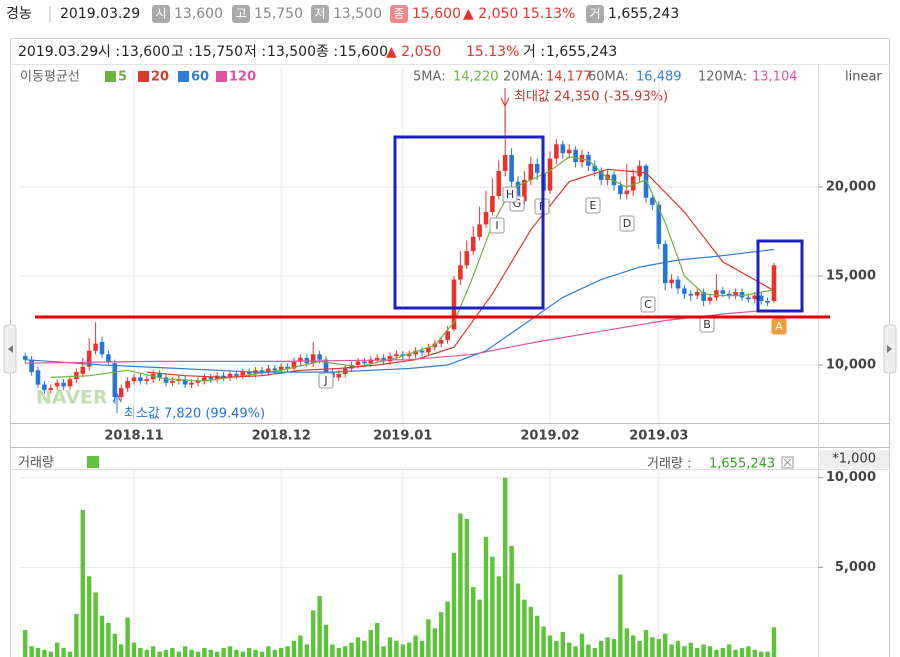 This screenshot has width=900, height=657. I want to click on max-note: 최대값 24,350 (-35.93%), so click(591, 97).